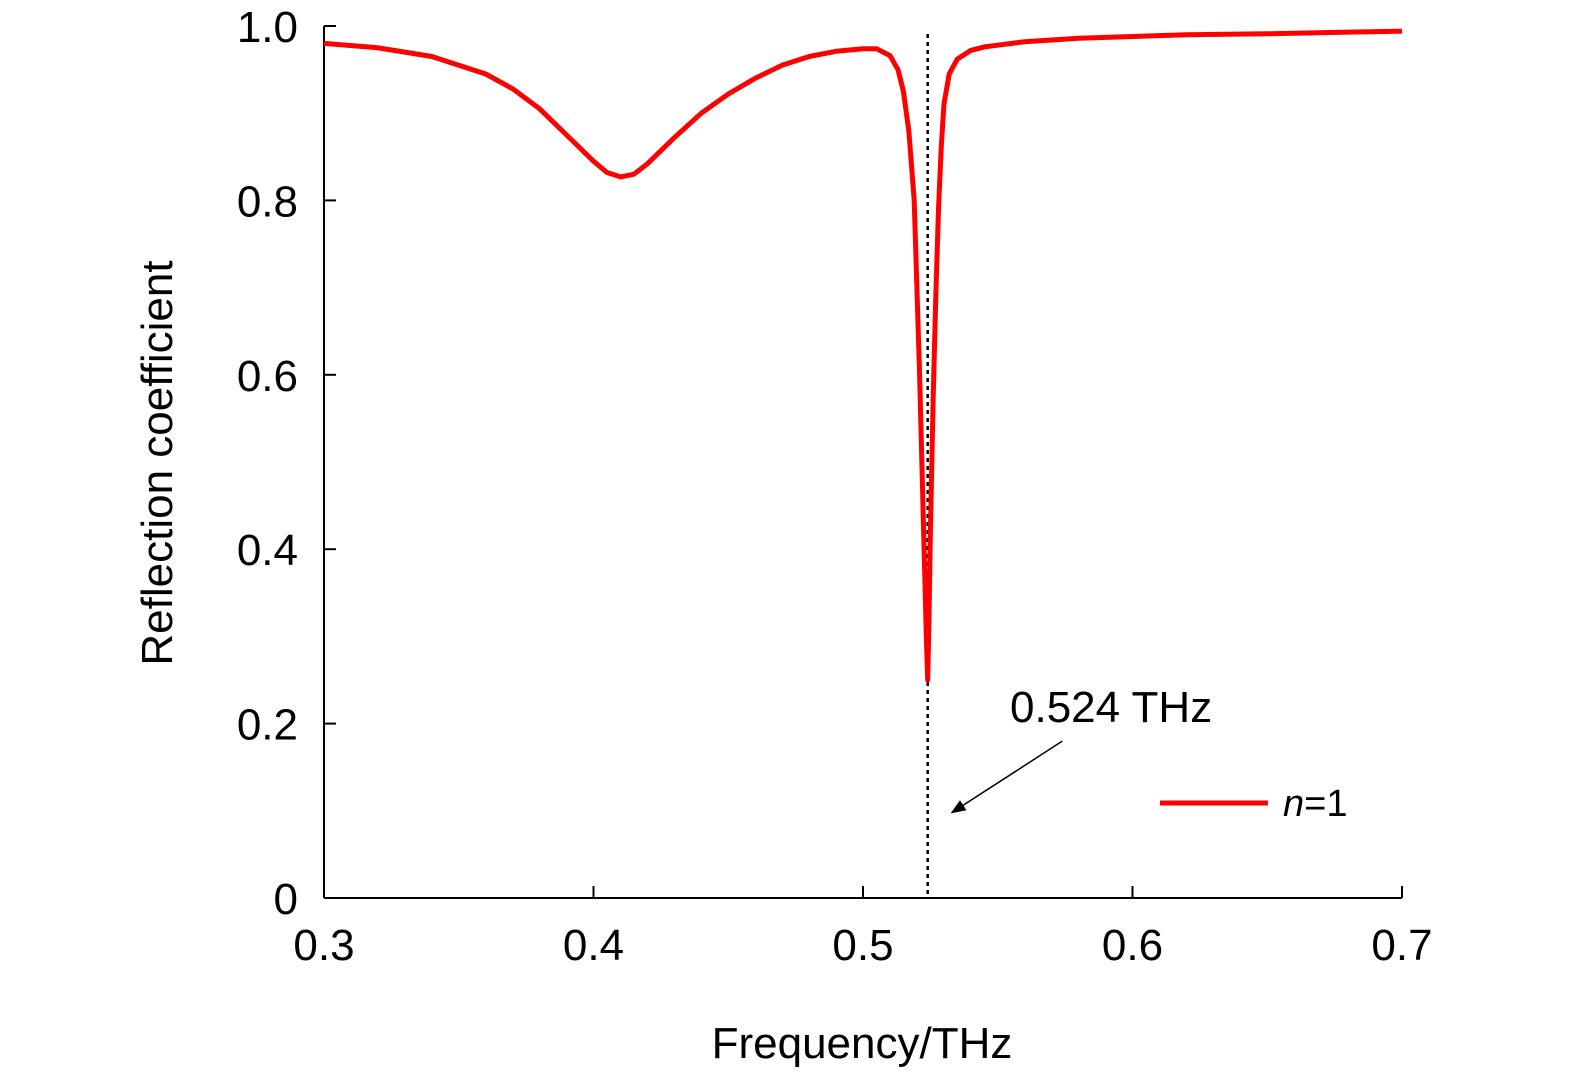 The image size is (1575, 1079). I want to click on legend-label-rest: =1, so click(1325, 804).